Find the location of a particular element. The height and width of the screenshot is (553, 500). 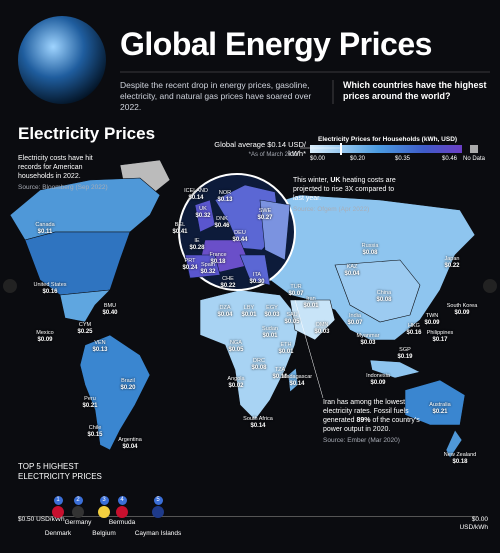

legend-no-data: No Data is located at coordinates (474, 159).